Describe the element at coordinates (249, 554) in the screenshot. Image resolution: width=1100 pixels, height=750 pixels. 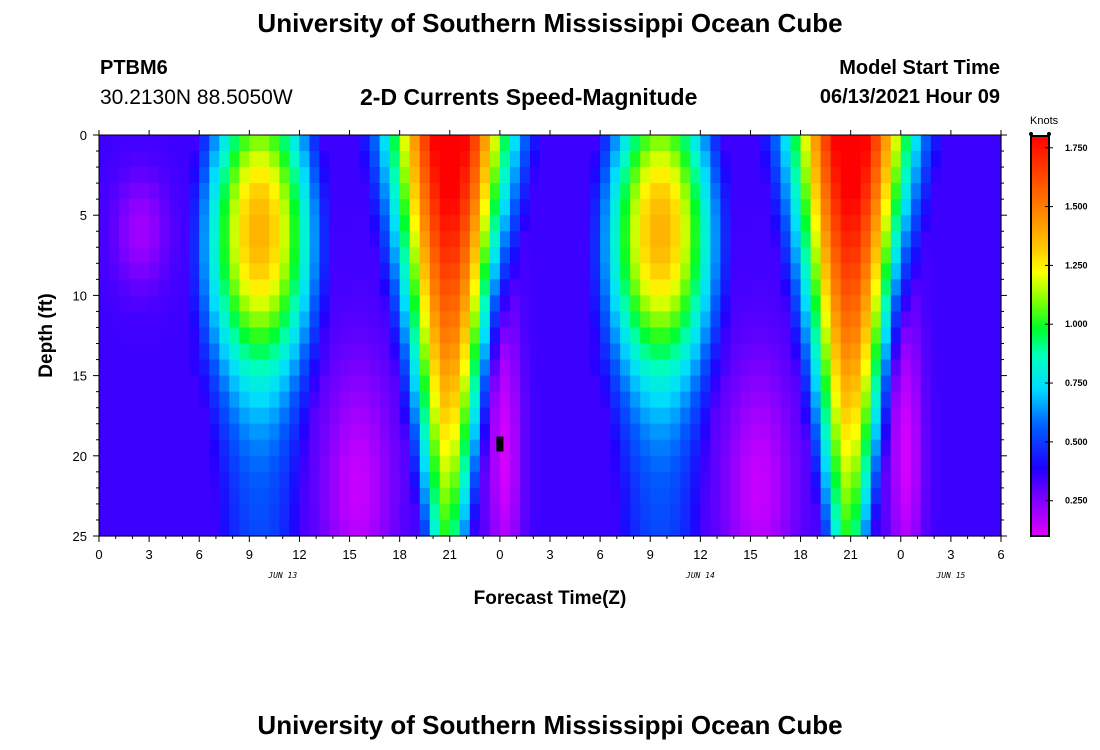
I see `x-tick-label: 9` at that location.